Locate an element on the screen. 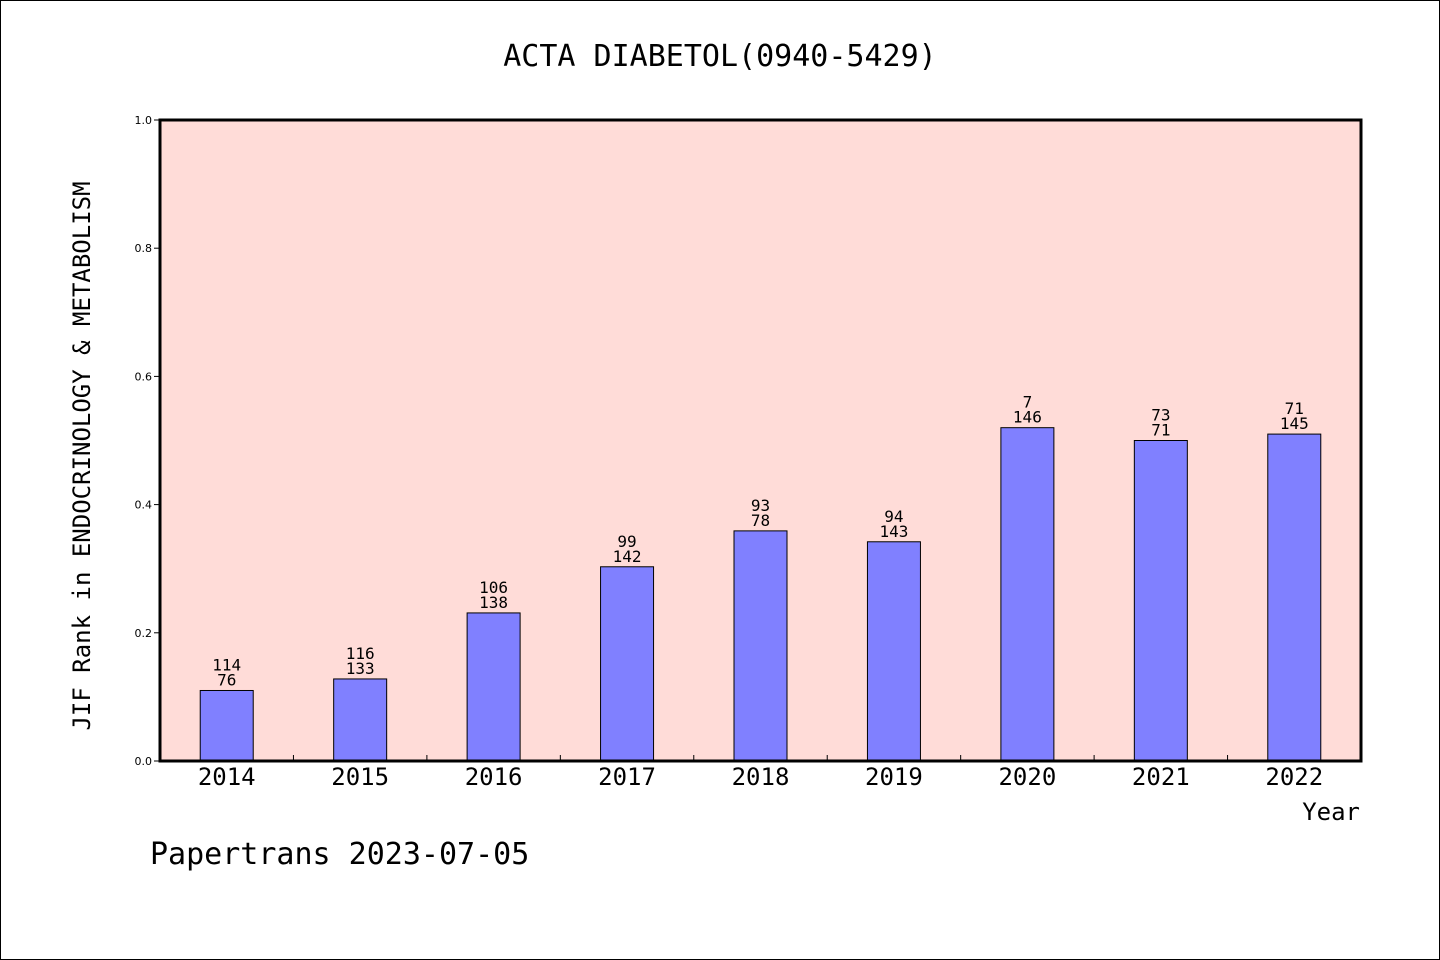 The image size is (1440, 960). x-tick-label-2022: 2022 is located at coordinates (1294, 777).